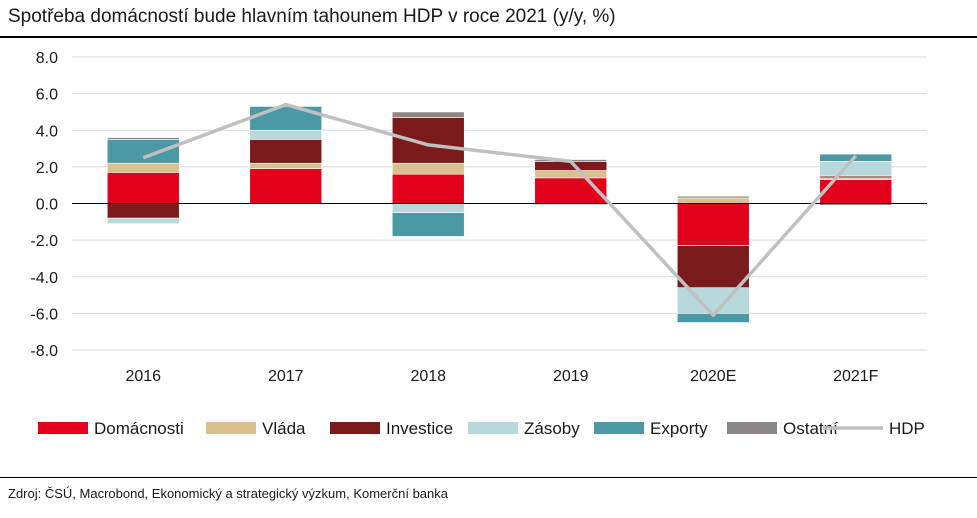 The image size is (977, 518). I want to click on title-rule, so click(488, 37).